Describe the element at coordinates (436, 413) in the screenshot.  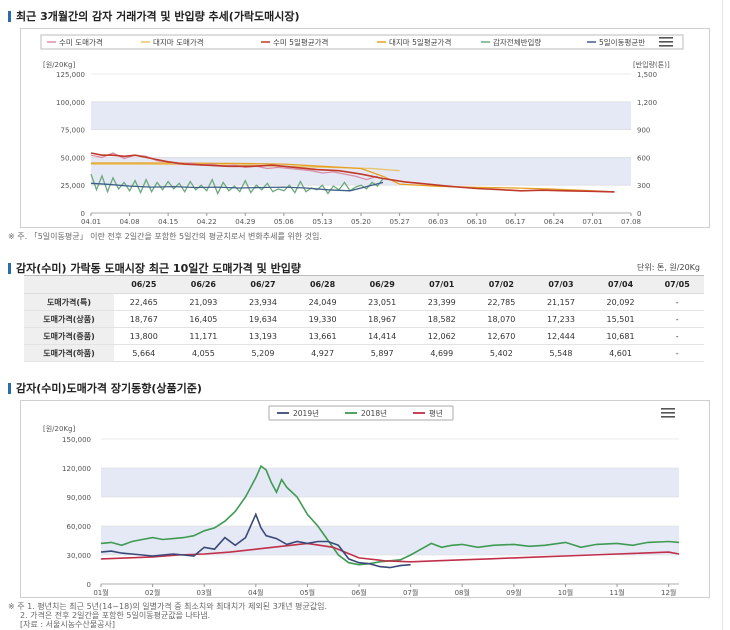
I see `legend-label: 평년` at that location.